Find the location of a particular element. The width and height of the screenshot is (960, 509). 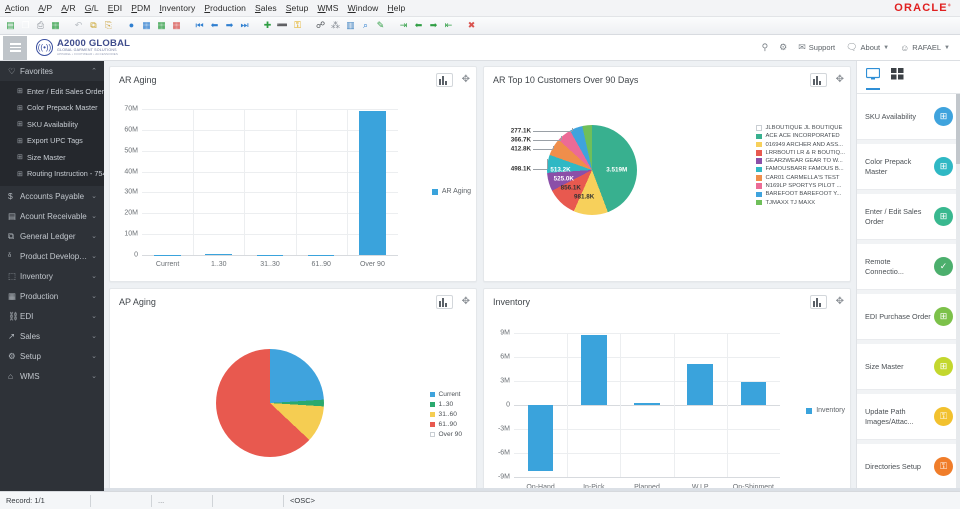

scrollbar-thumb is located at coordinates (958, 129).